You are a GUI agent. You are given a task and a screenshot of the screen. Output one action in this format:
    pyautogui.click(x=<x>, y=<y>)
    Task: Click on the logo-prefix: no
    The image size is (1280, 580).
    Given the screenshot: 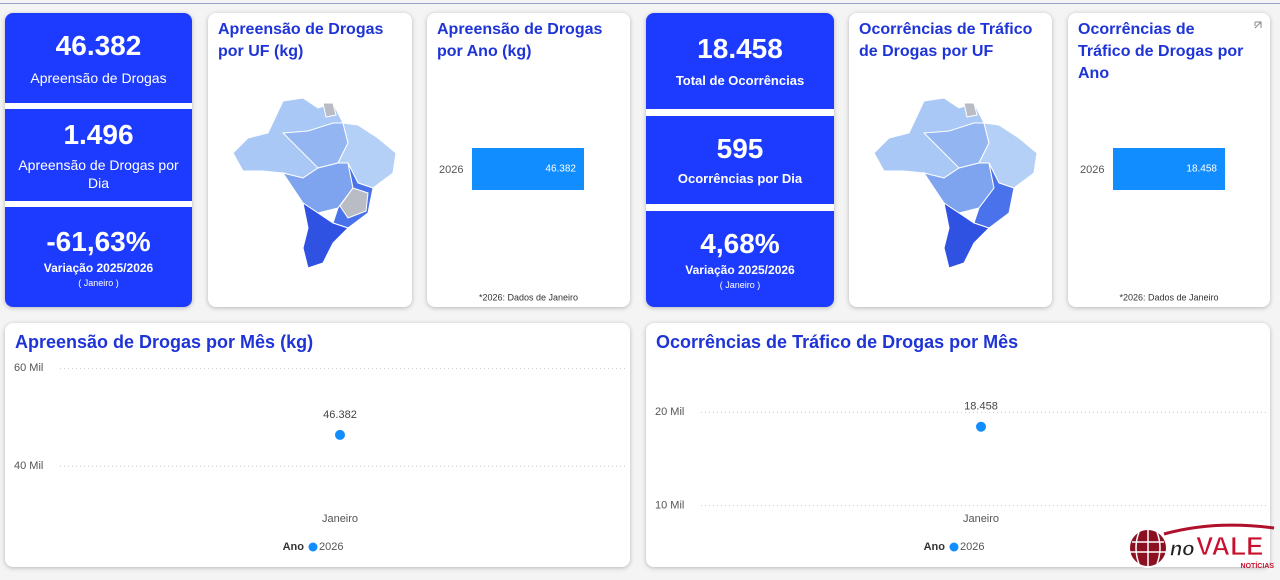 What is the action you would take?
    pyautogui.click(x=1182, y=549)
    